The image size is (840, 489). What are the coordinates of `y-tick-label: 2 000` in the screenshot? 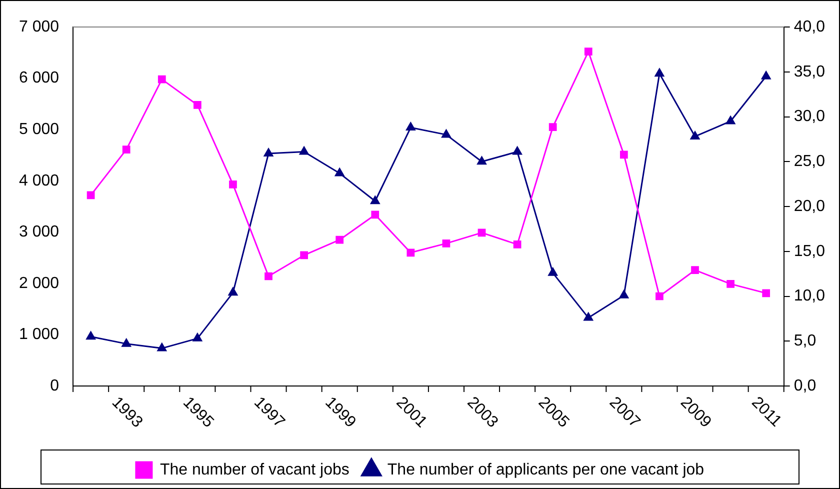 It's located at (39, 283).